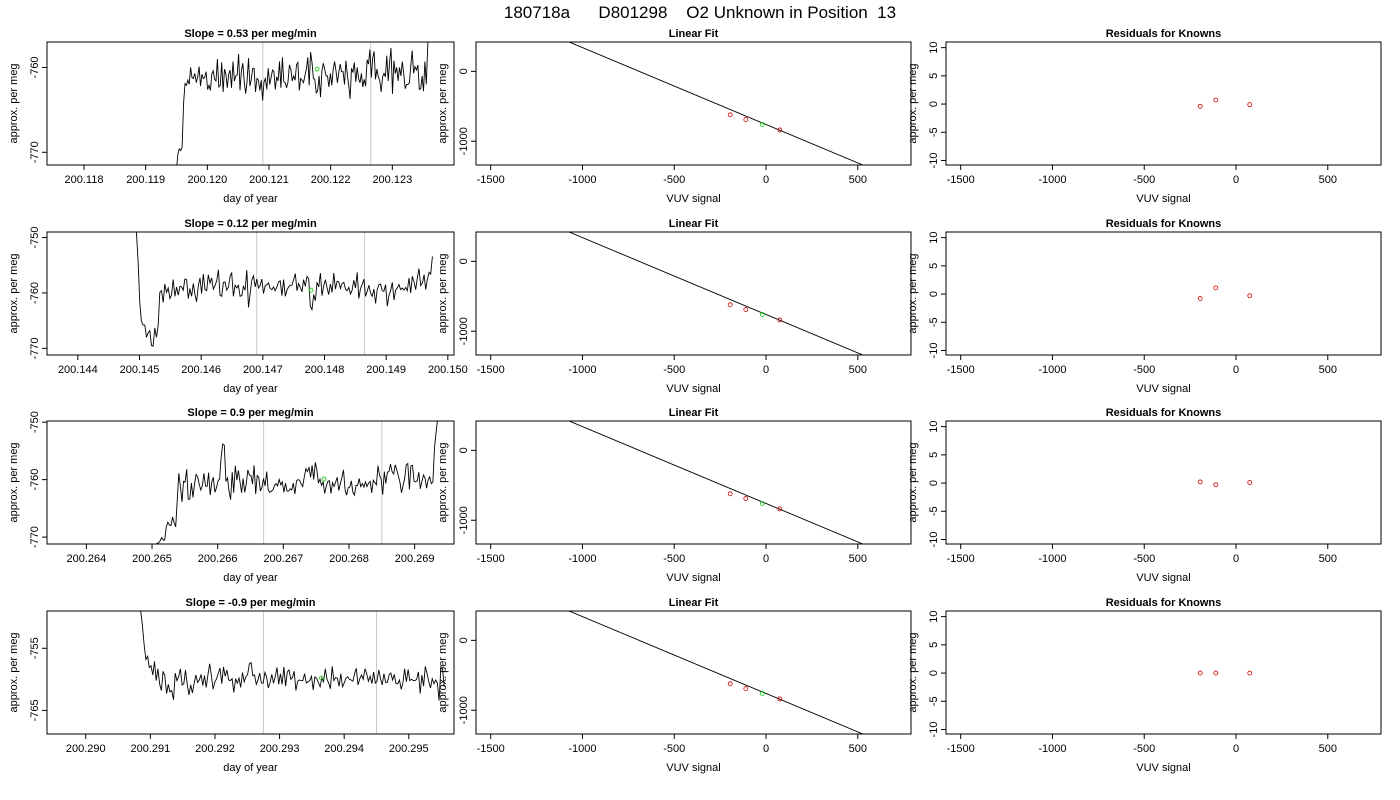  Describe the element at coordinates (250, 224) in the screenshot. I see `chart-title: Slope = 0.12 per meg/min` at that location.